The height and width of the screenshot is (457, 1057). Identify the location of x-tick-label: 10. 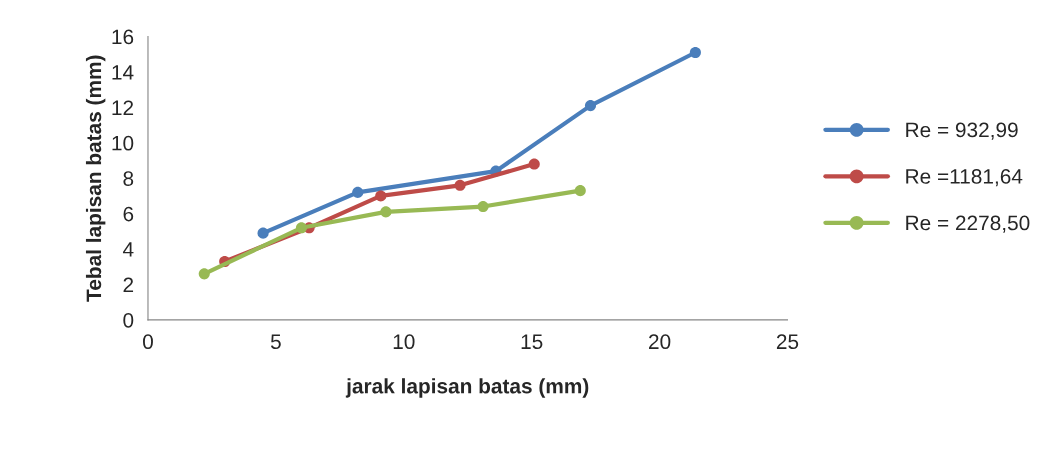
(404, 342).